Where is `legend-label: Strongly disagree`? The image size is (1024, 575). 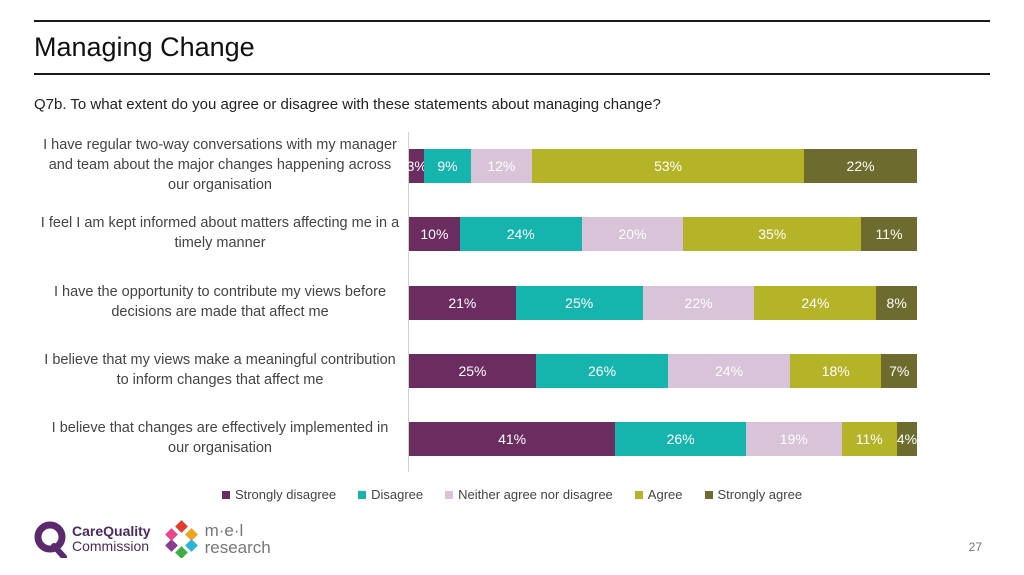 legend-label: Strongly disagree is located at coordinates (285, 494).